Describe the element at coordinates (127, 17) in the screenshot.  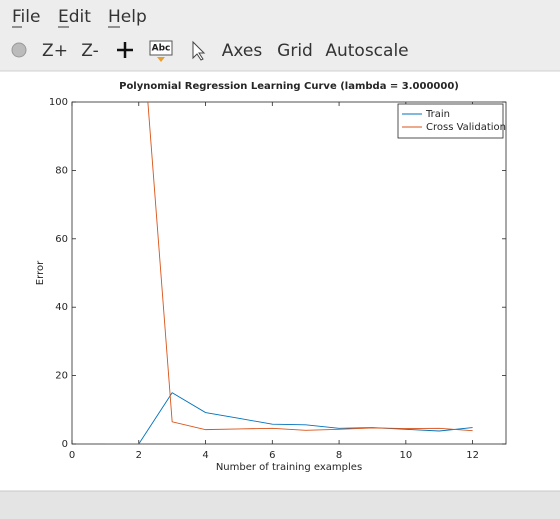
I see `menu-help: Help` at that location.